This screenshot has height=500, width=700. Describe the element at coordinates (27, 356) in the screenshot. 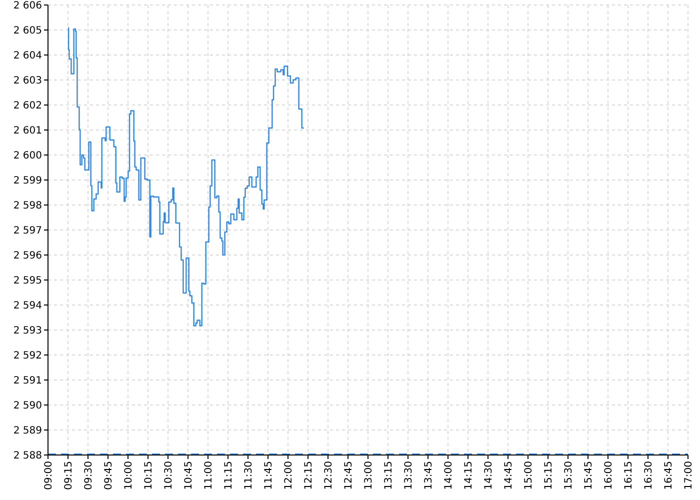

I see `y-tick-label: 2 592` at that location.